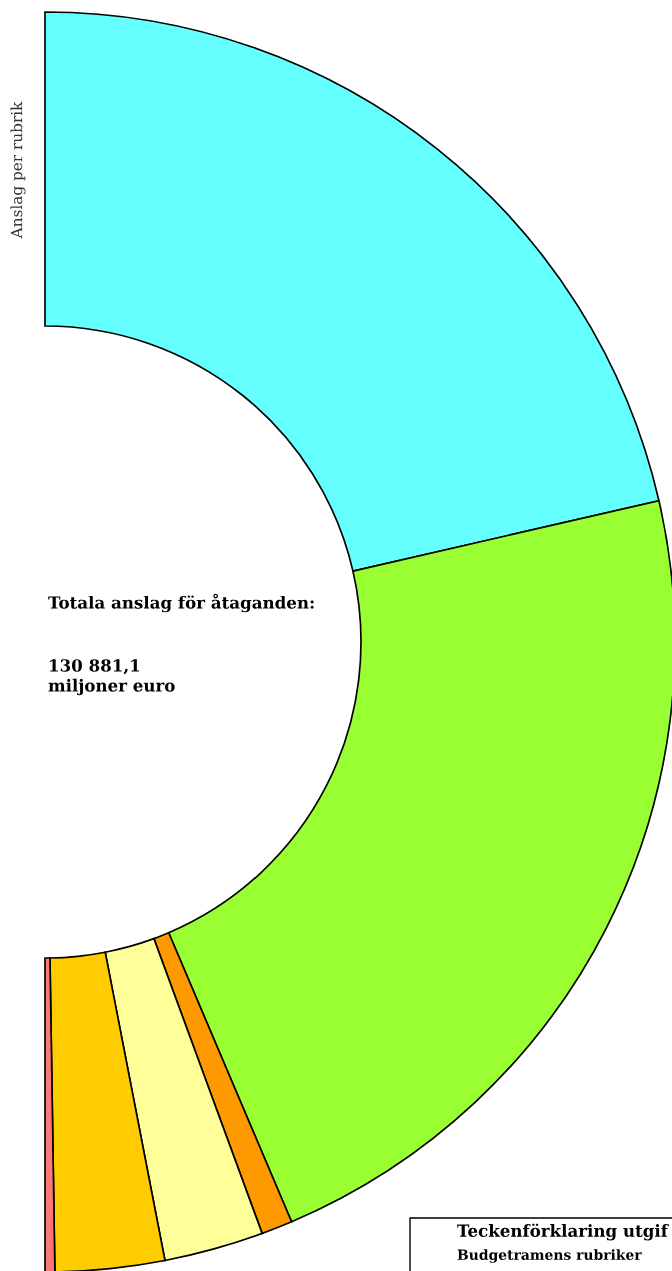 This screenshot has width=672, height=1271. What do you see at coordinates (549, 1256) in the screenshot?
I see `text: Budgetramens rubriker` at bounding box center [549, 1256].